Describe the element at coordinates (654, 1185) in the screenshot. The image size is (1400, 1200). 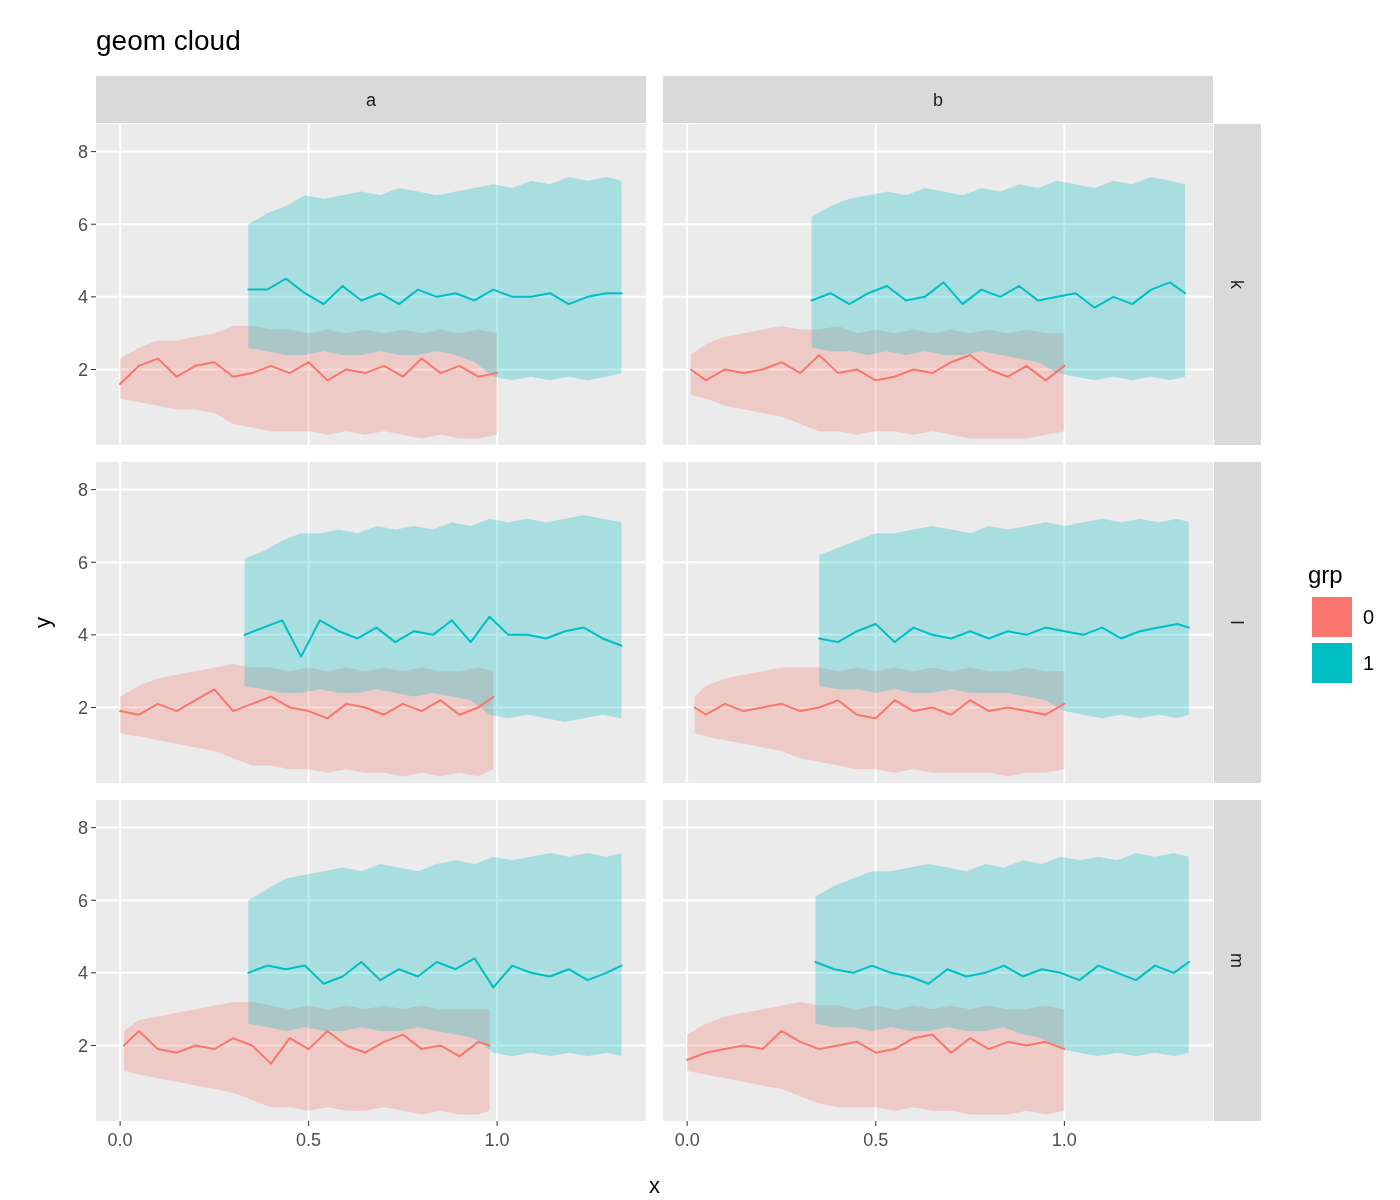
I see `x-axis-title: x` at that location.